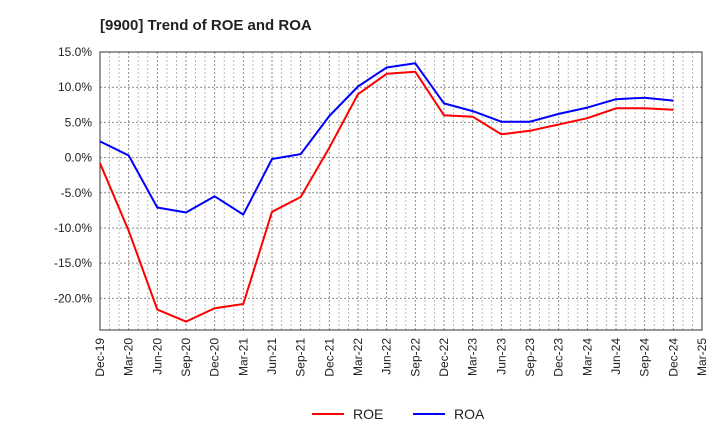 The height and width of the screenshot is (445, 720). I want to click on y-tick-label: -20.0%, so click(73, 298).